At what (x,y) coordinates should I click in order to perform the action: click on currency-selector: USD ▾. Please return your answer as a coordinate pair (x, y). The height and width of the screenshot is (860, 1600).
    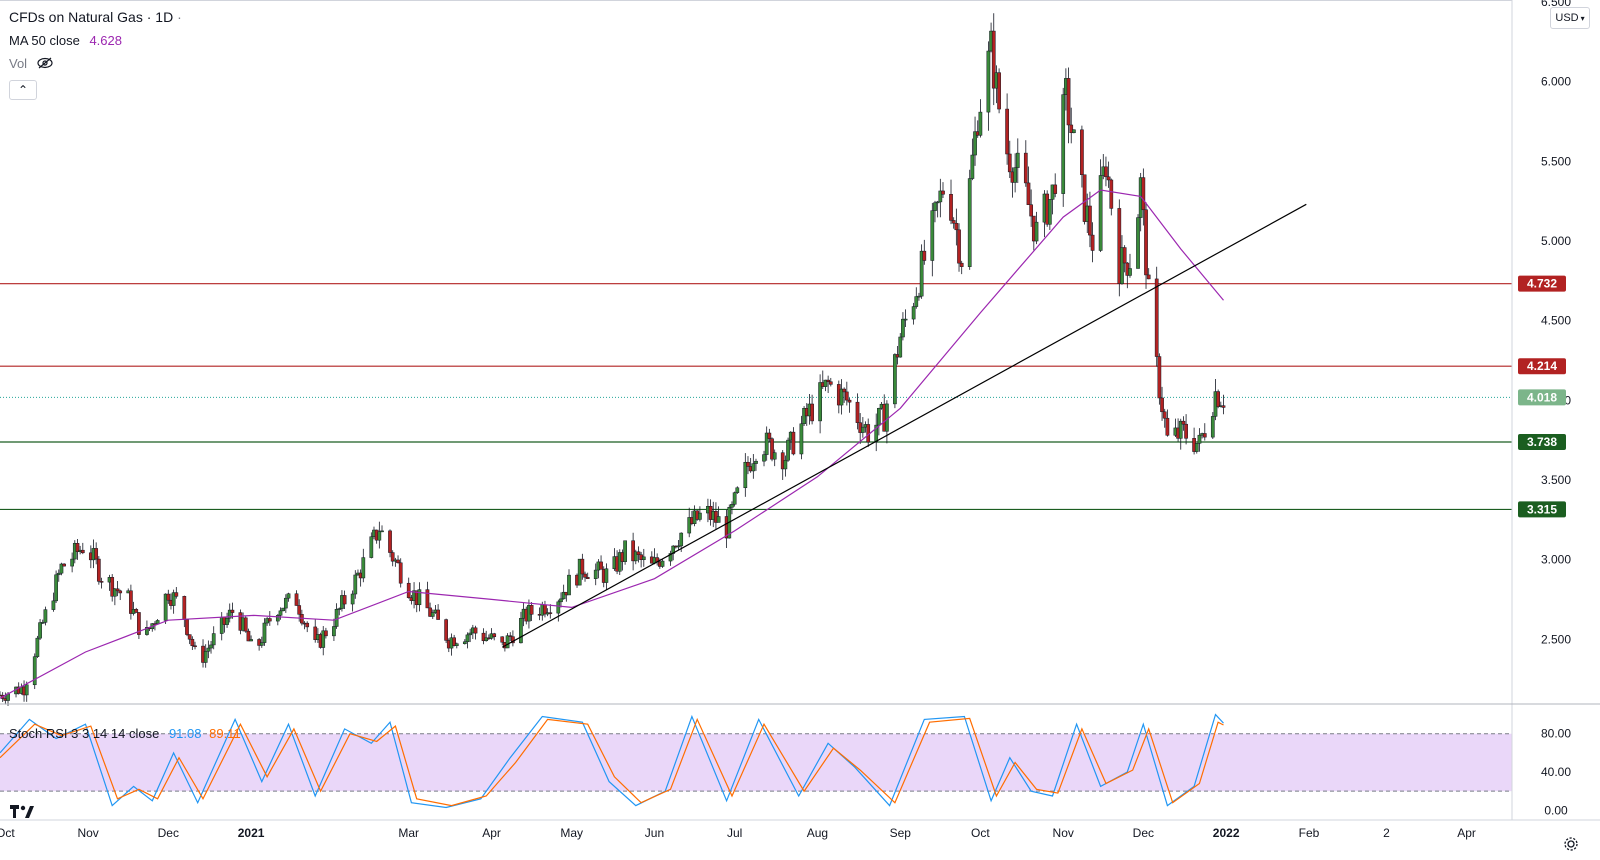
    Looking at the image, I should click on (1570, 18).